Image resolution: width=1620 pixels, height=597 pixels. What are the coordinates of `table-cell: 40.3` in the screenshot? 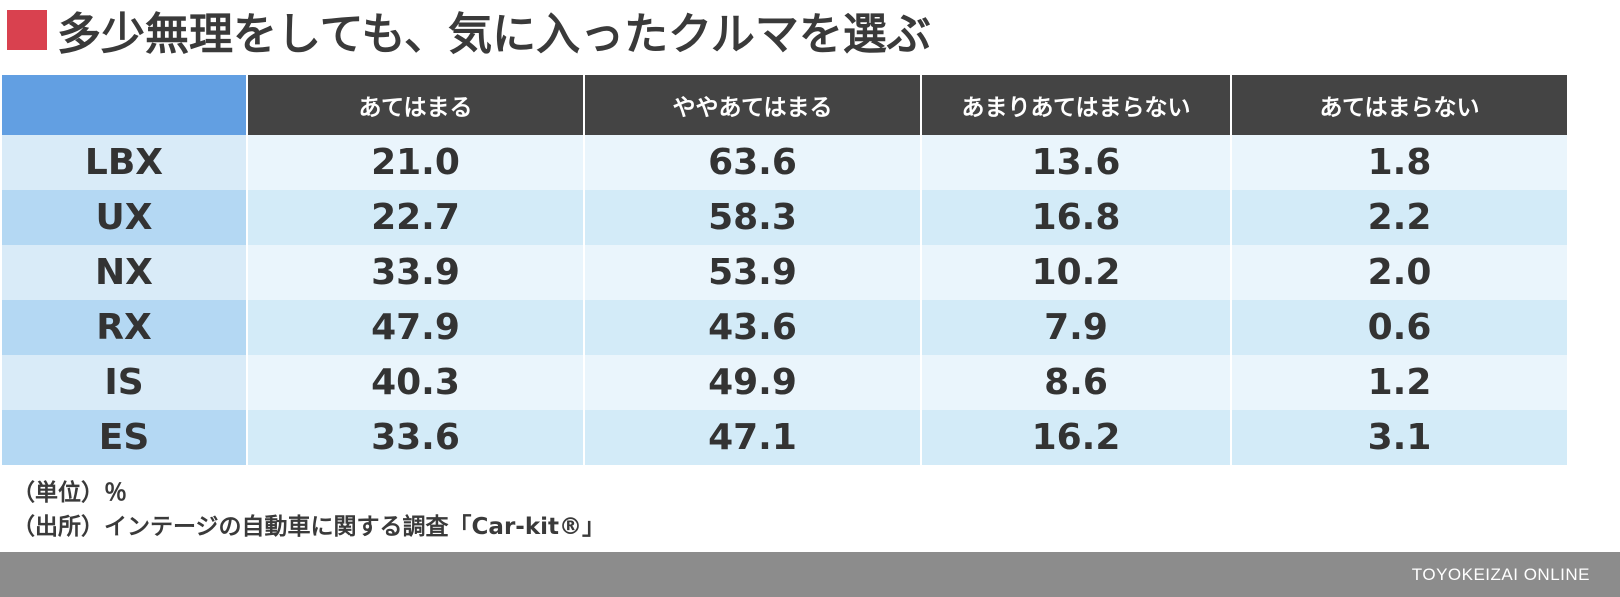 It's located at (415, 382).